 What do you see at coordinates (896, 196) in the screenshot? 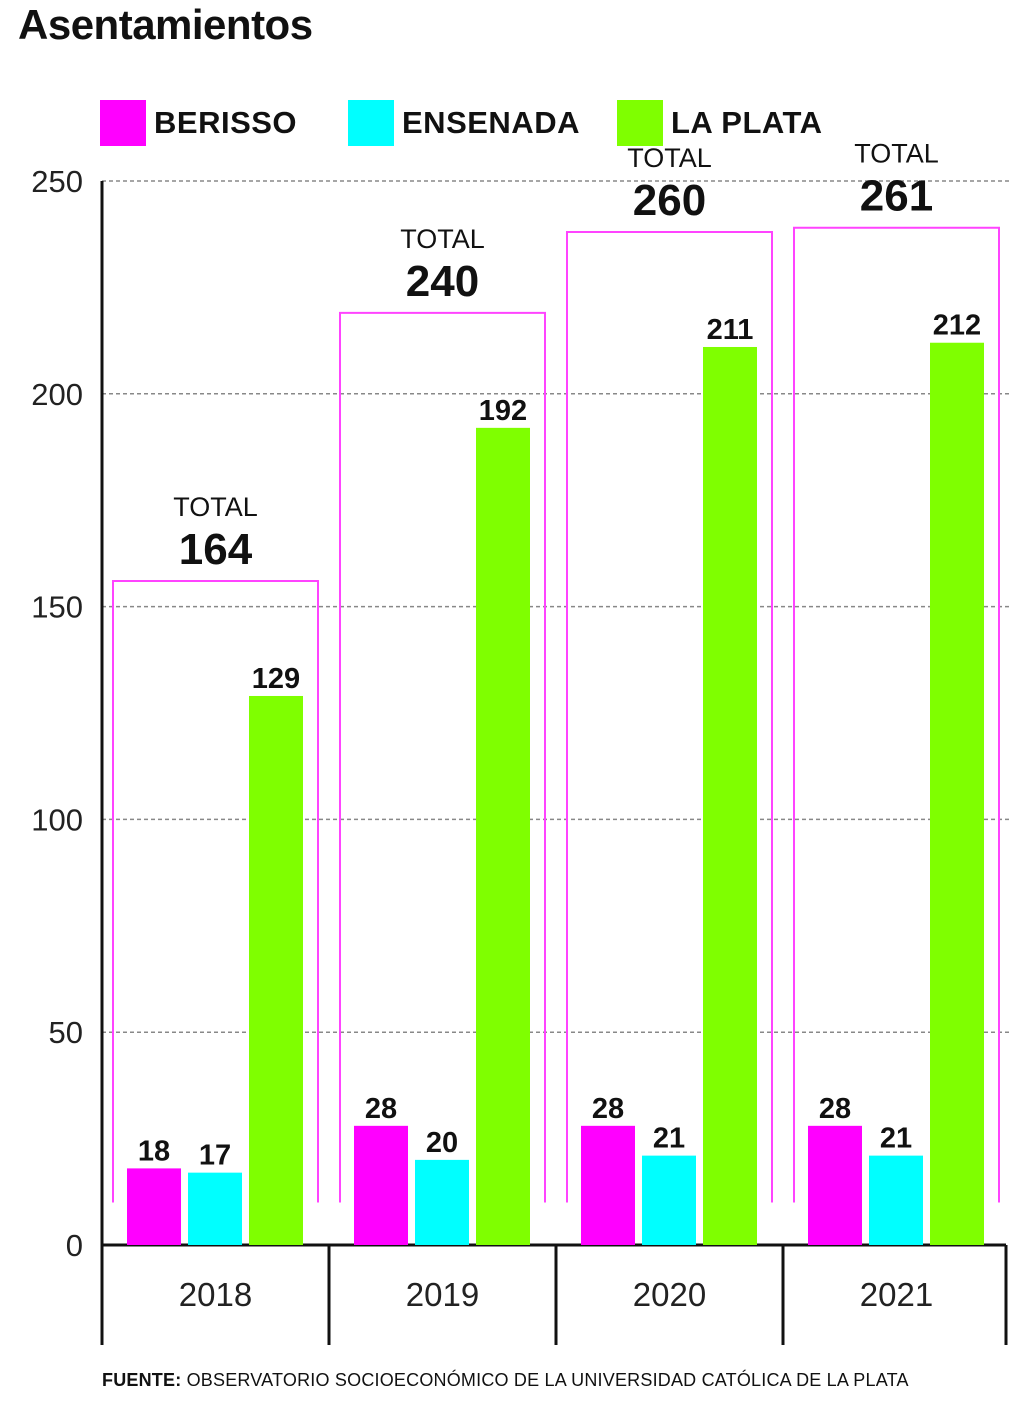
I see `total-value: 261` at bounding box center [896, 196].